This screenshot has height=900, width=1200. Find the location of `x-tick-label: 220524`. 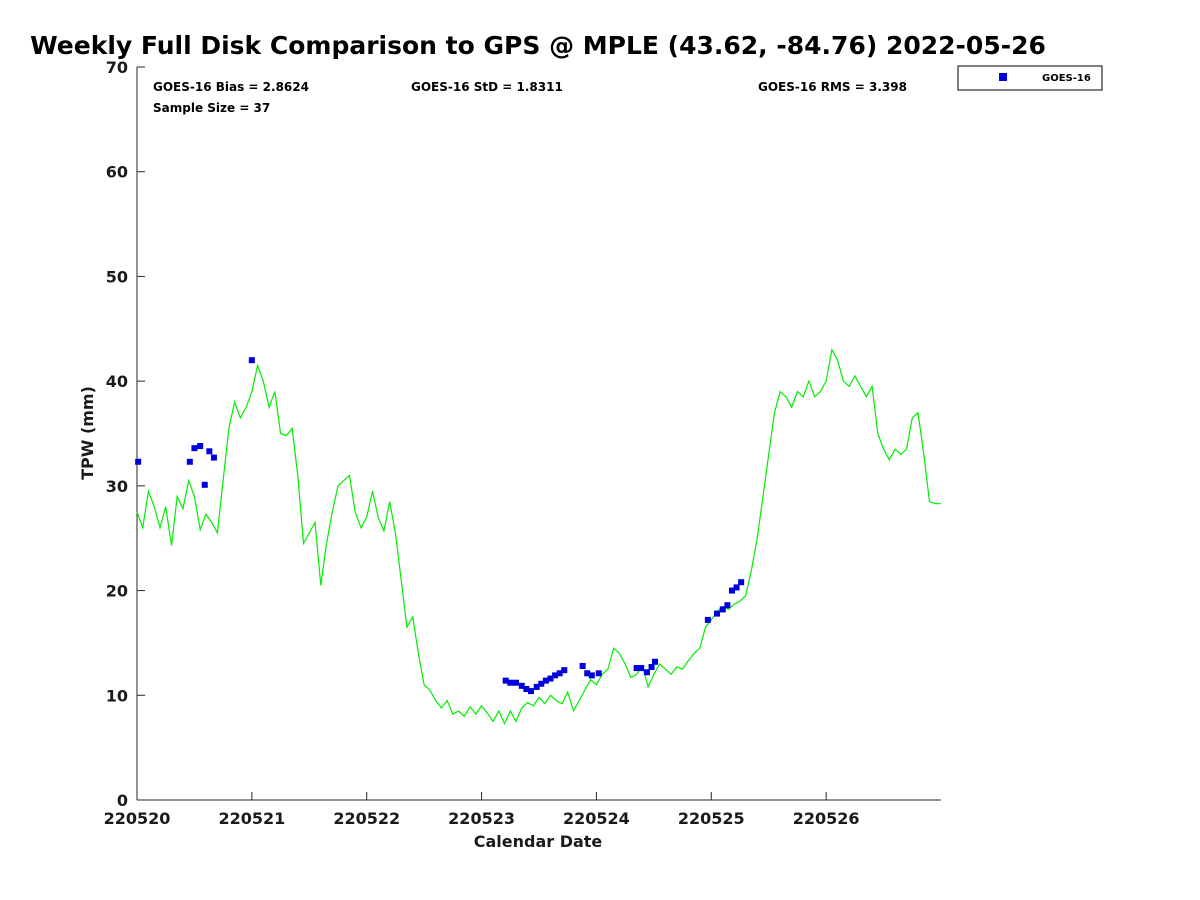

x-tick-label: 220524 is located at coordinates (596, 818).